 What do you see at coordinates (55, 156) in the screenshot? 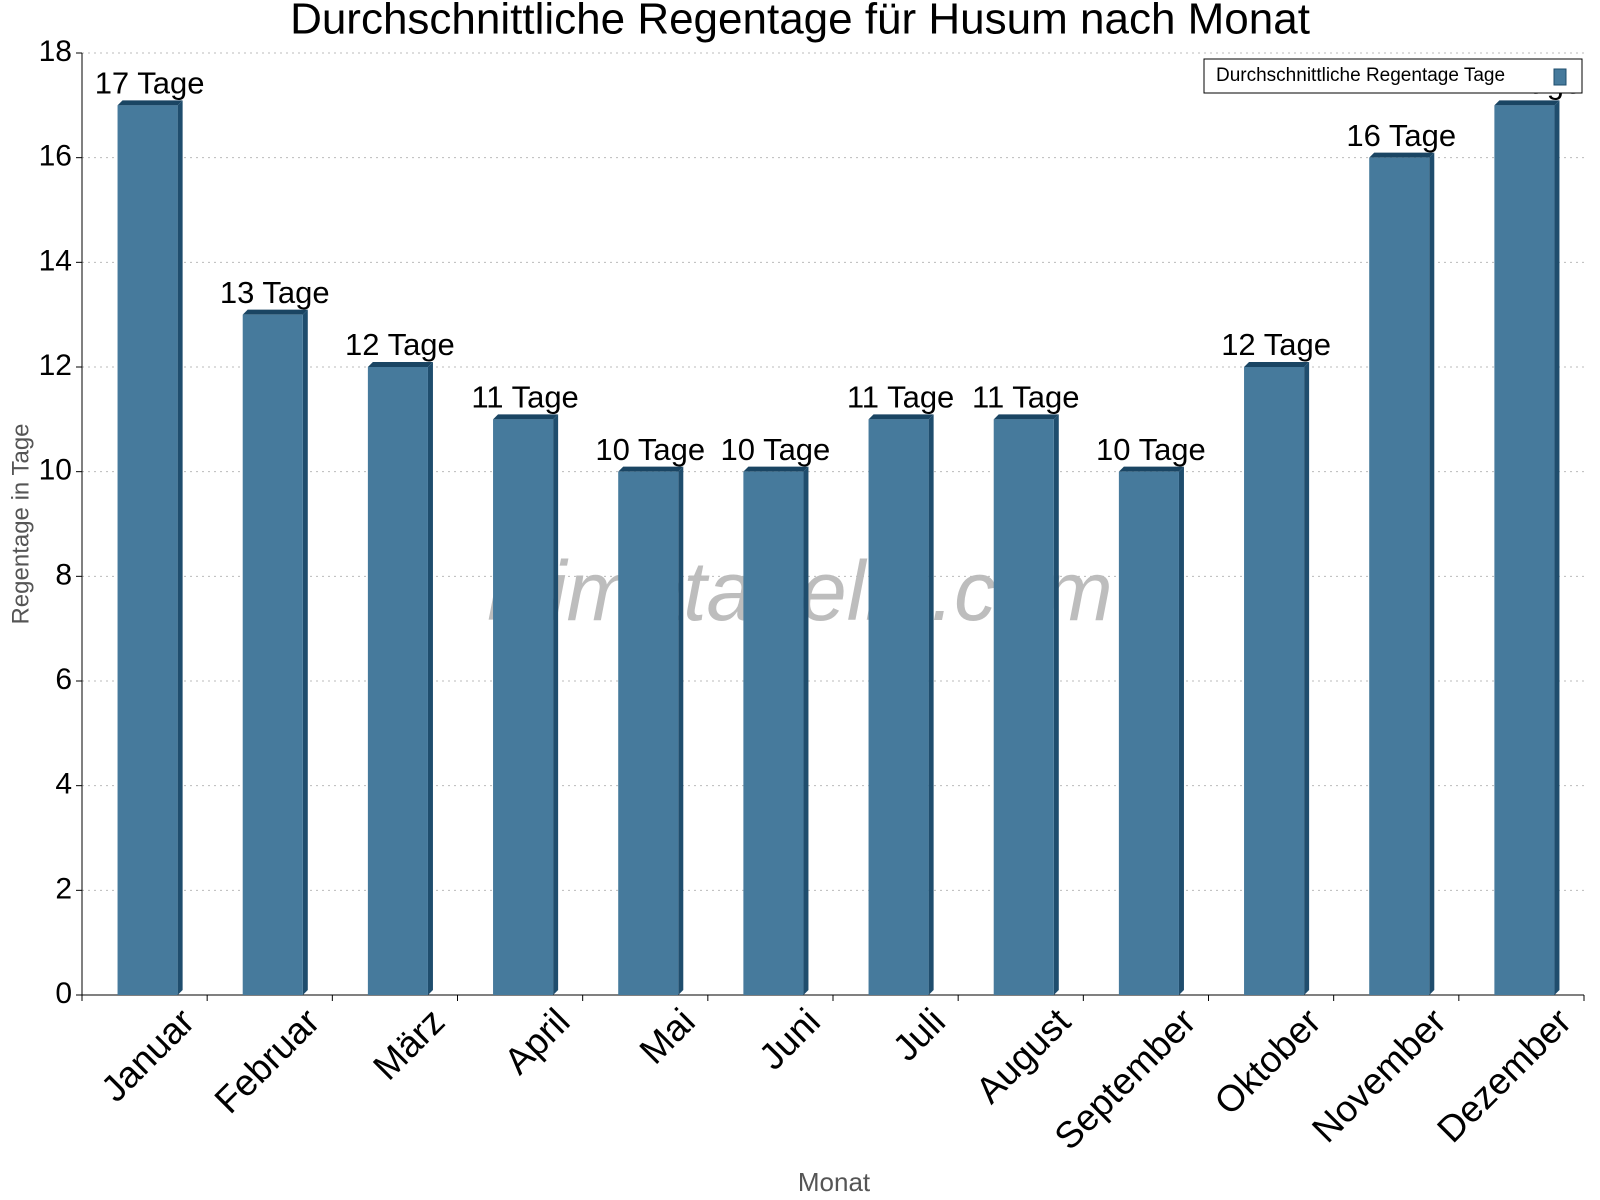
I see `y-tick-label: 16` at bounding box center [55, 156].